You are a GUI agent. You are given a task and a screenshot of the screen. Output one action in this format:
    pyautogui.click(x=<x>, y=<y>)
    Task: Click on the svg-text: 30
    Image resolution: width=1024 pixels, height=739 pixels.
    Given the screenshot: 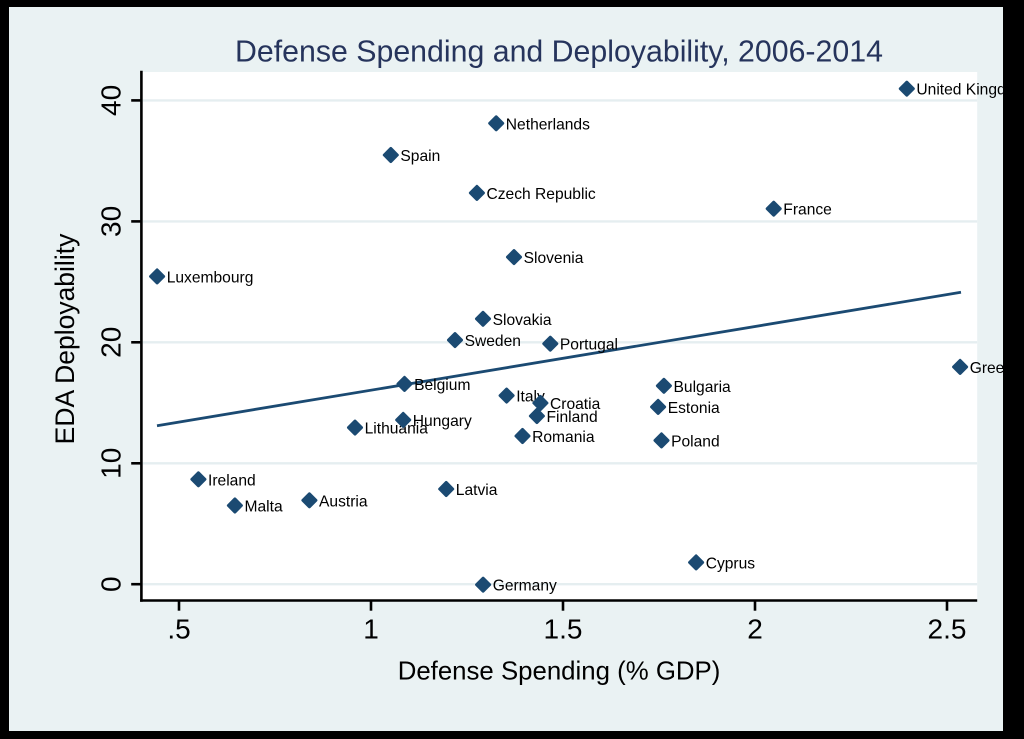 What is the action you would take?
    pyautogui.click(x=111, y=221)
    